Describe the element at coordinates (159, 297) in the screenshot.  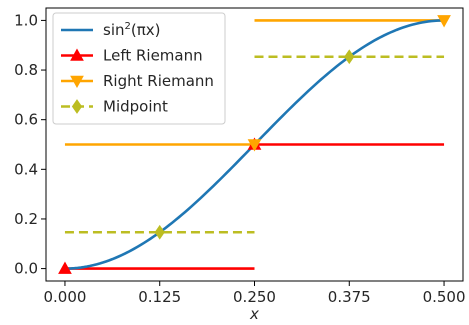
I see `x-tick-label-1: 0.125` at that location.